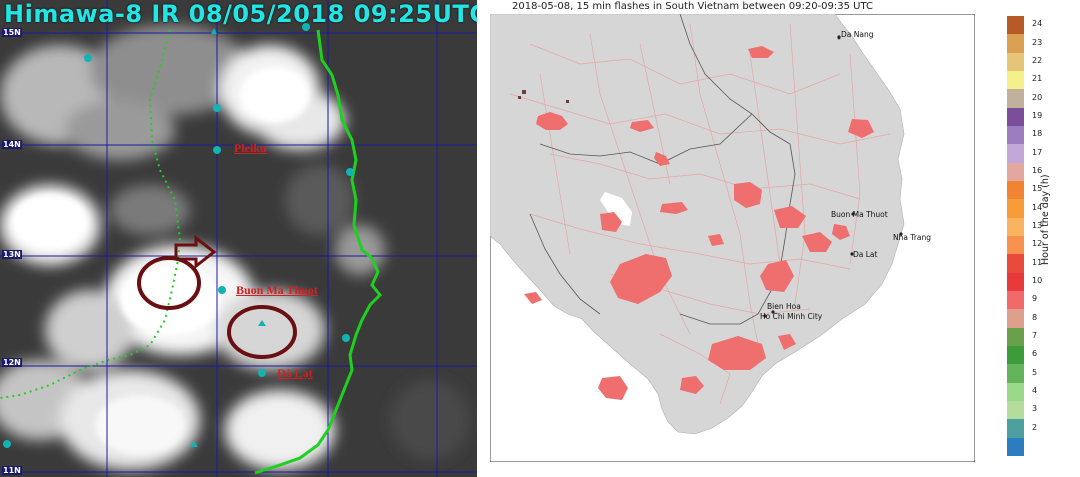  I want to click on latitude-label-11n: 11N, so click(12, 470).